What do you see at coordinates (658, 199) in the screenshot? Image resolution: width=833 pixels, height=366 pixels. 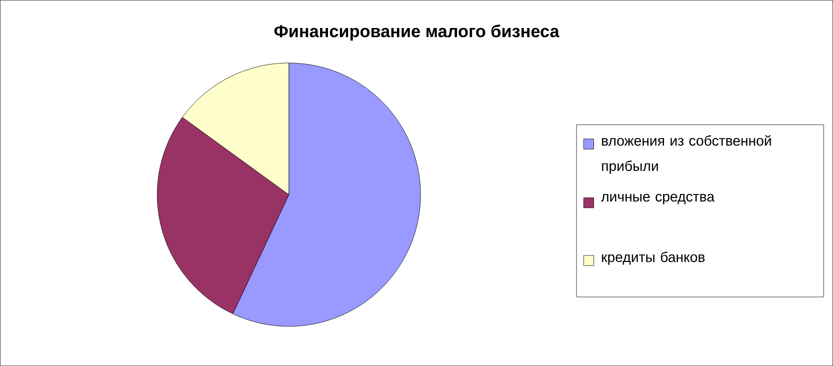 I see `legend-label: личные средства` at bounding box center [658, 199].